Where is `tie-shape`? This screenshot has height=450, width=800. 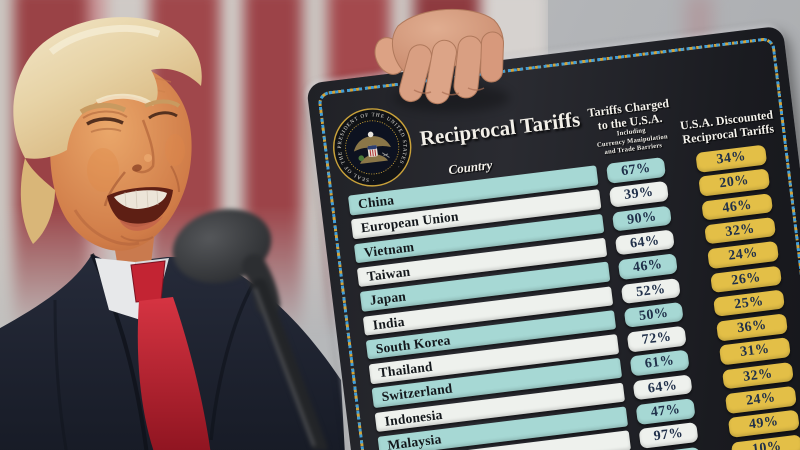
tie-shape is located at coordinates (174, 373).